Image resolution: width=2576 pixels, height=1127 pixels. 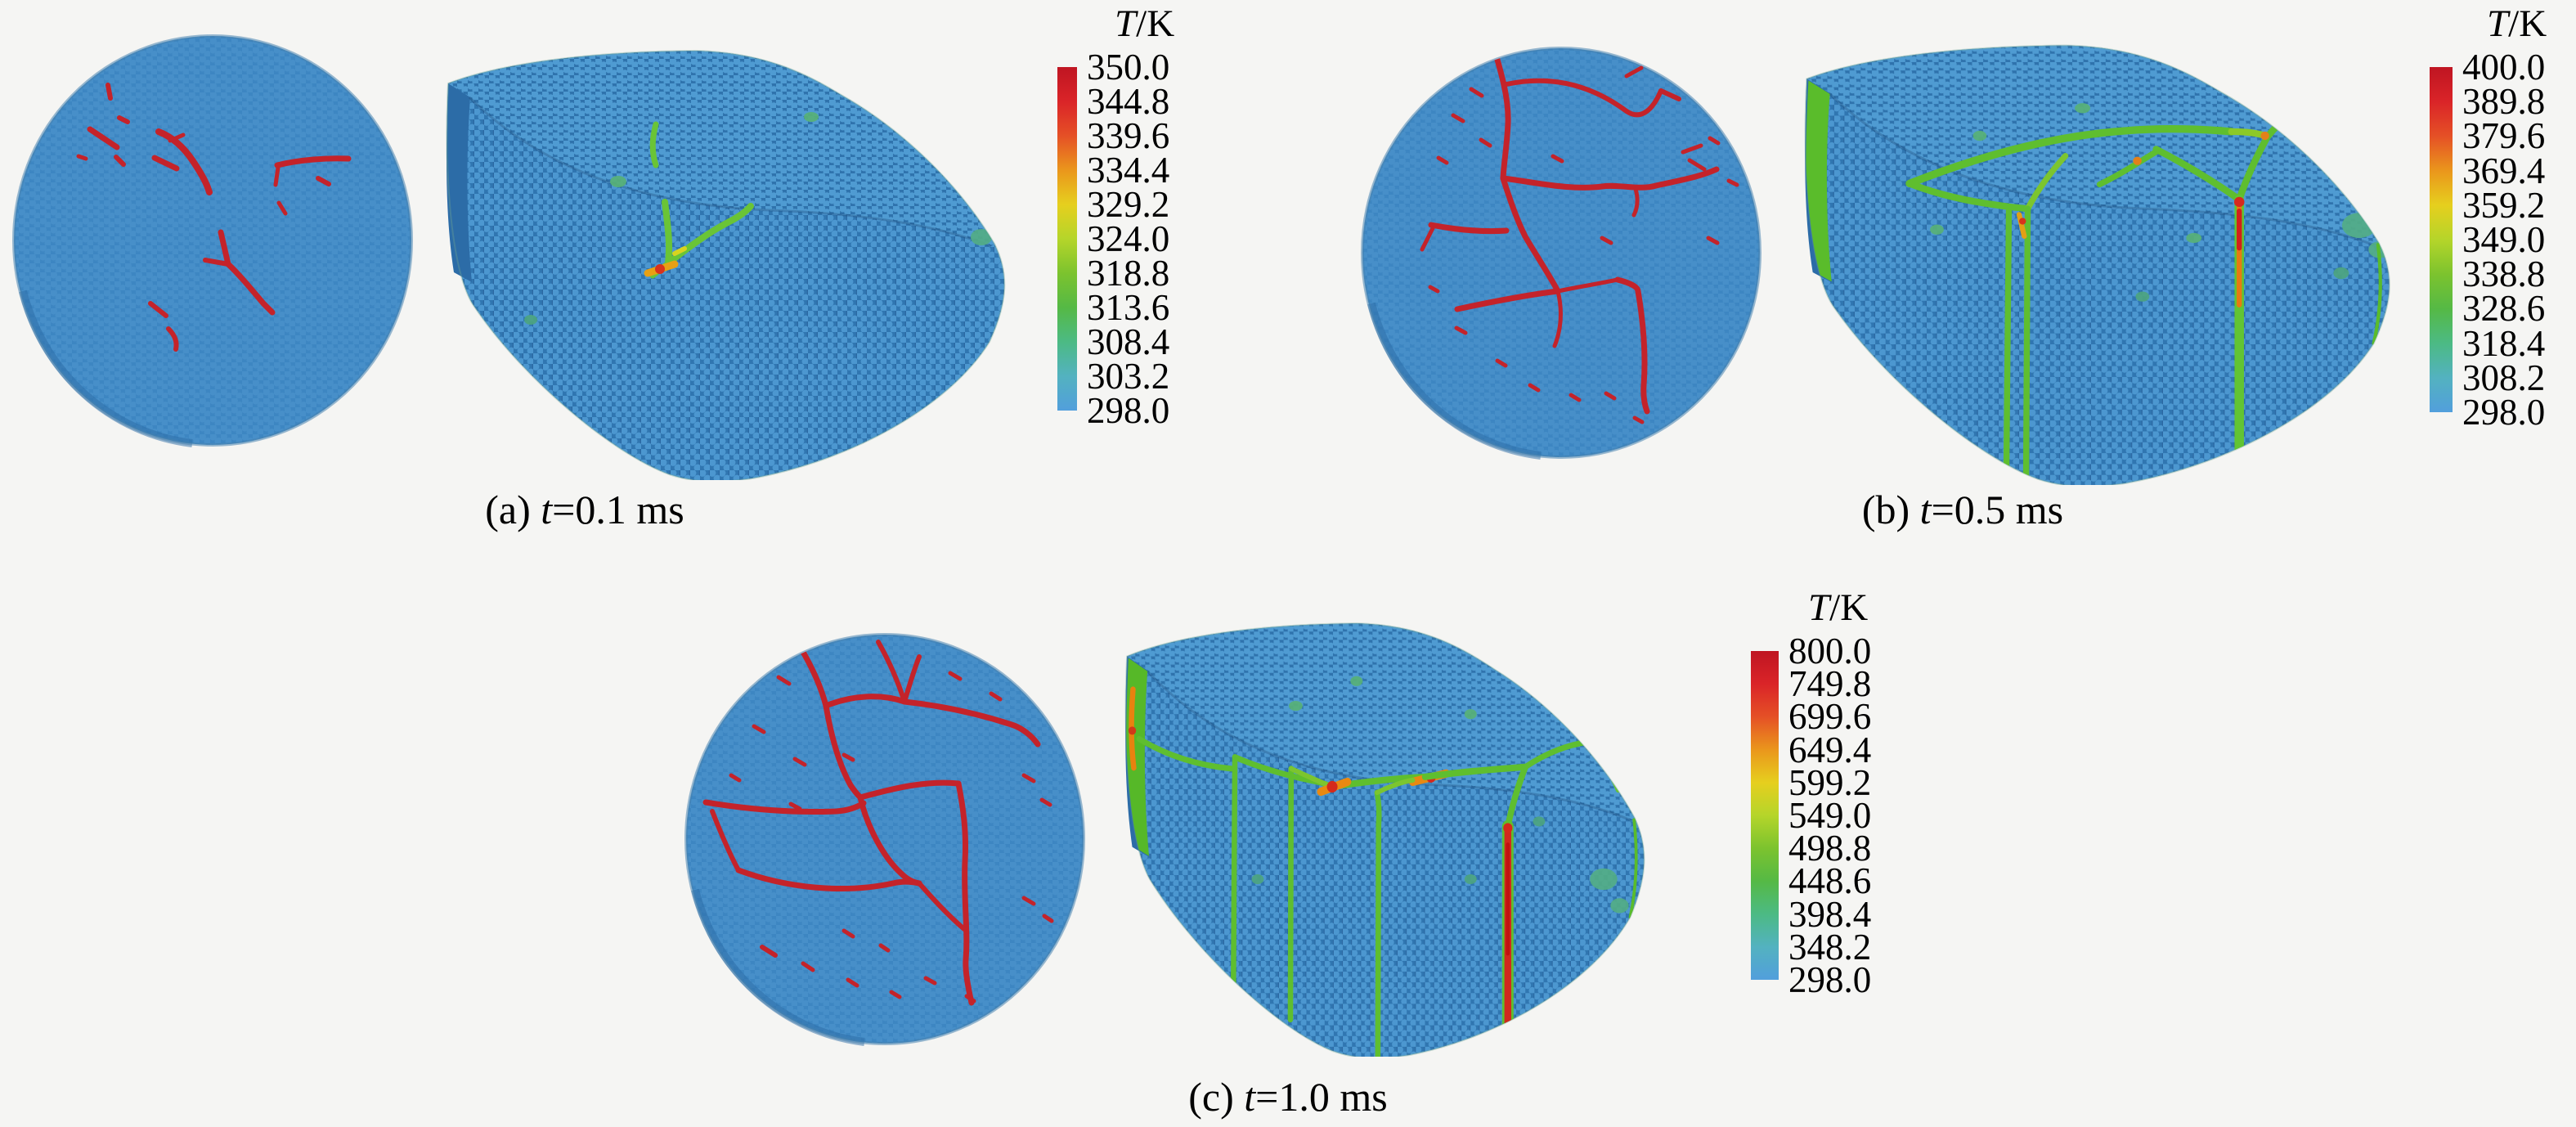 I want to click on caption-variable: t, so click(x=547, y=509).